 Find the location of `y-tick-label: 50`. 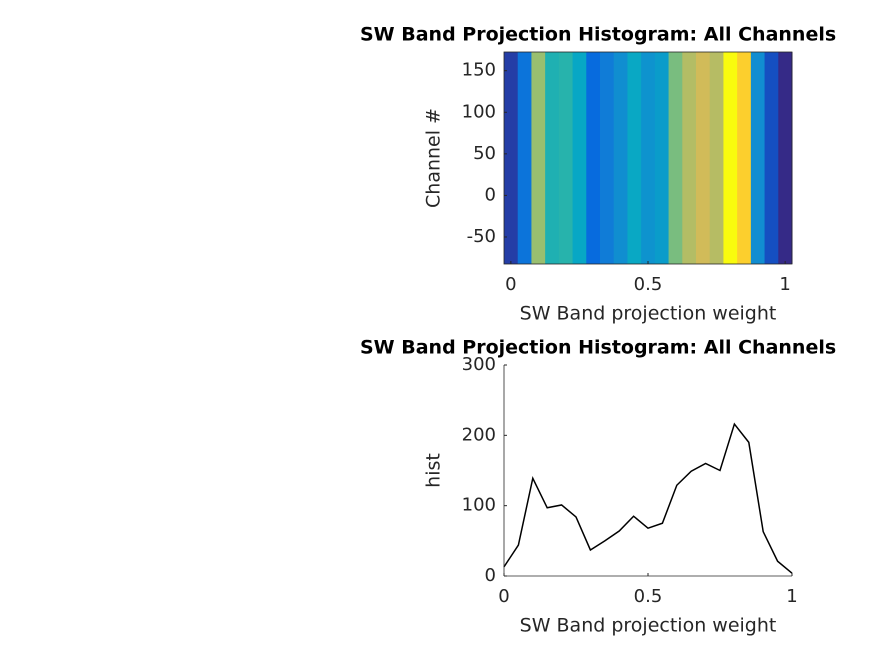

y-tick-label: 50 is located at coordinates (484, 153).